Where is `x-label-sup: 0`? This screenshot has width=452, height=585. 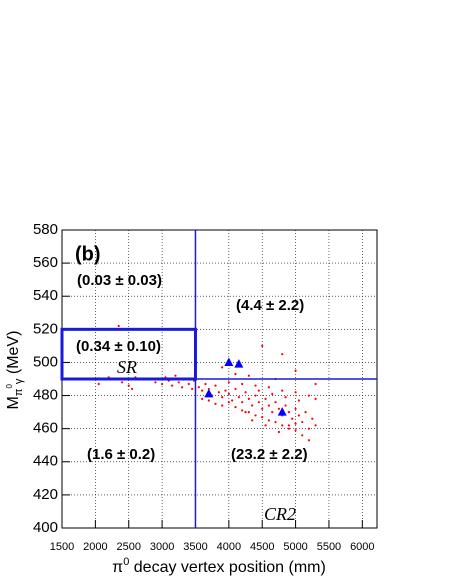 x-label-sup: 0 is located at coordinates (126, 562).